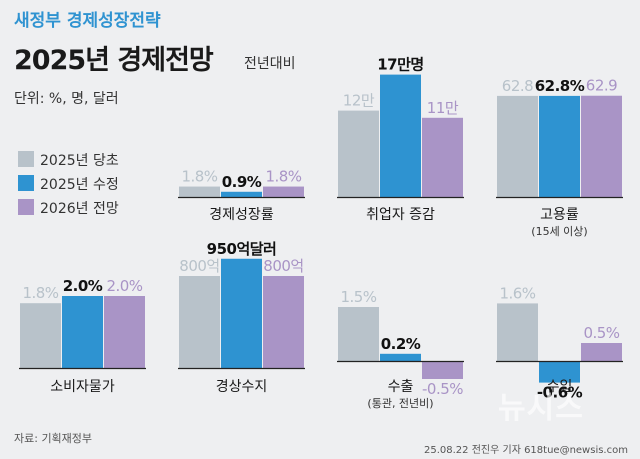  I want to click on unit-label: 단위: %, 명, 달러, so click(66, 99).